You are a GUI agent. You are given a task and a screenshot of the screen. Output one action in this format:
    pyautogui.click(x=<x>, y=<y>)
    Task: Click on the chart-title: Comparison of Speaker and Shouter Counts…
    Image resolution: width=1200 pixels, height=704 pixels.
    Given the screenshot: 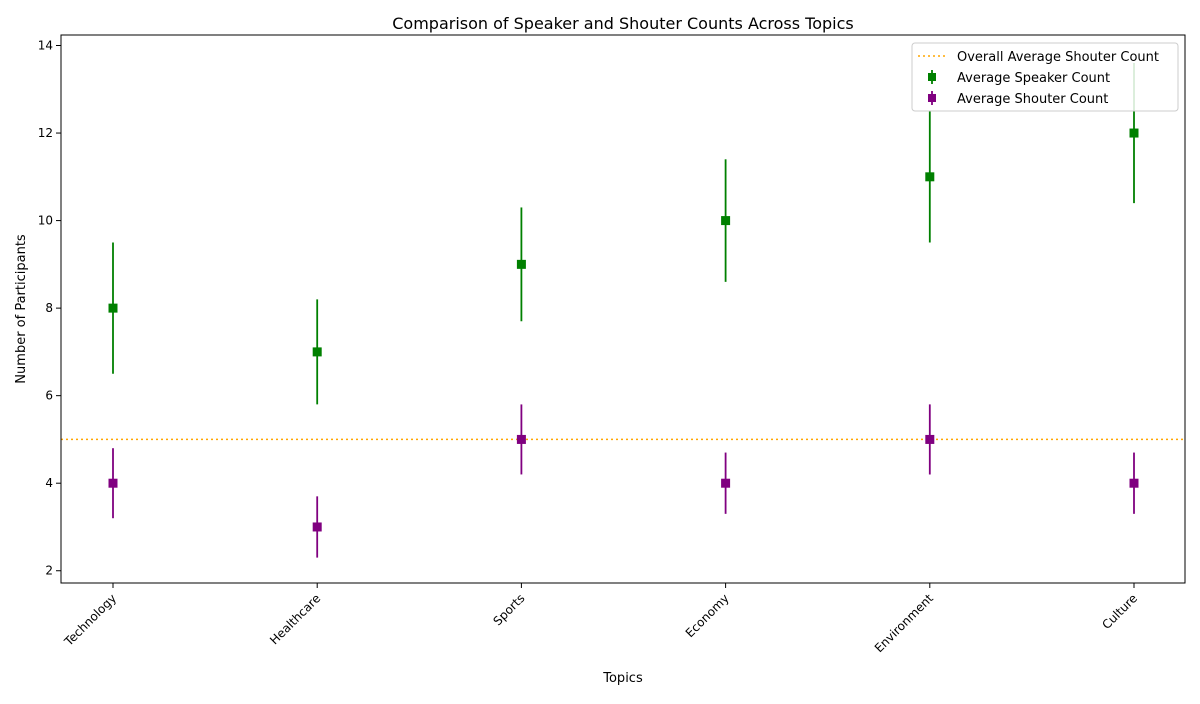 What is the action you would take?
    pyautogui.click(x=623, y=23)
    